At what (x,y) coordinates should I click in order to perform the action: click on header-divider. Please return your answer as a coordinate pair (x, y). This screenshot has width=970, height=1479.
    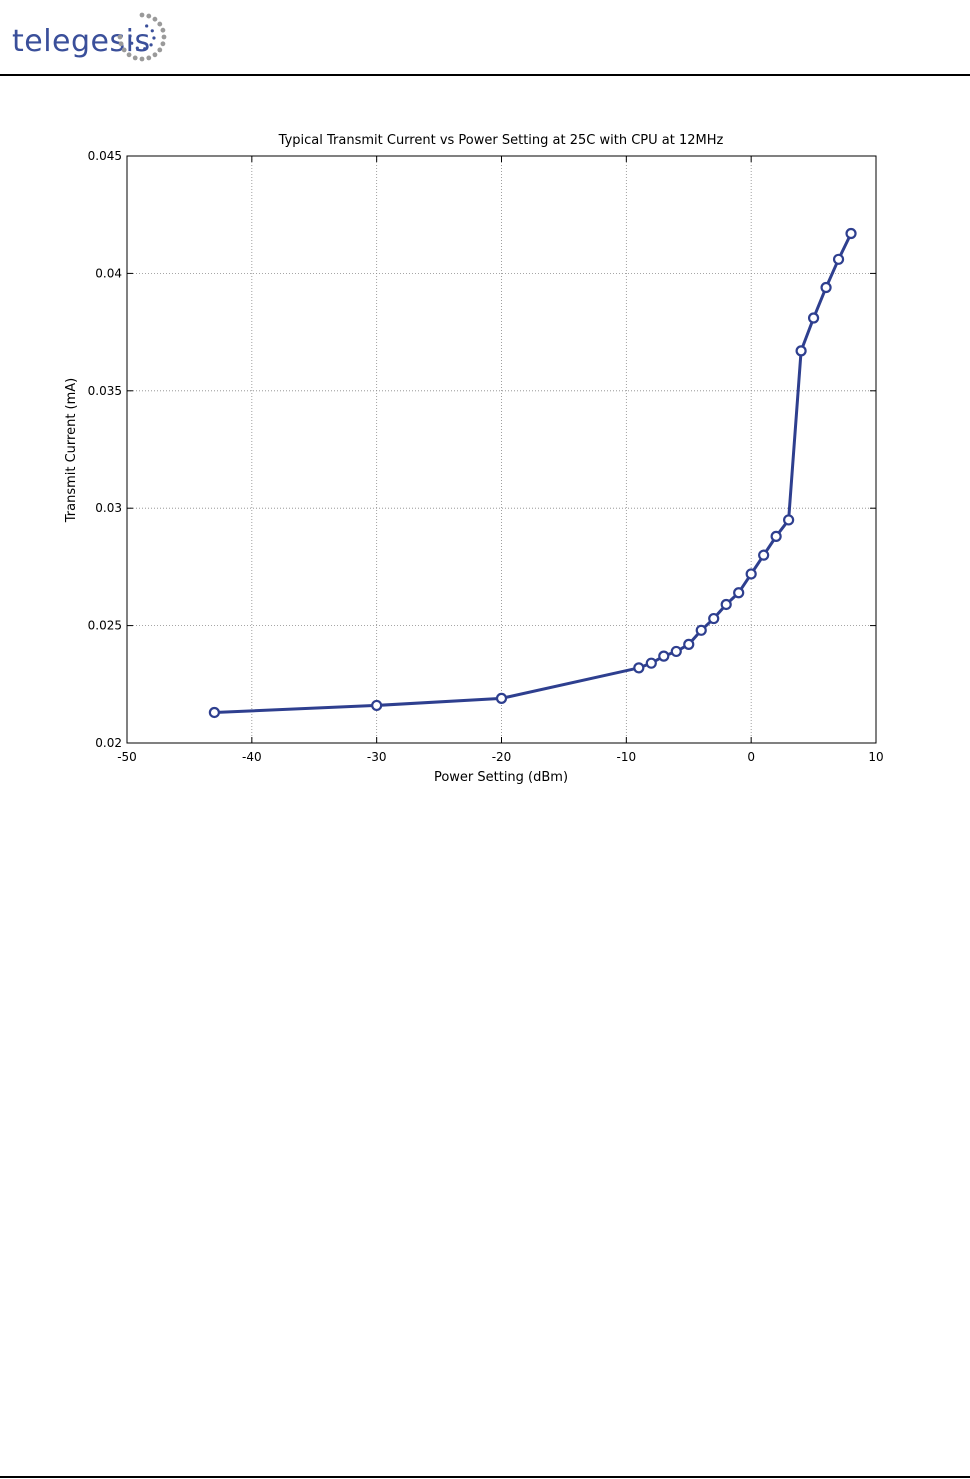
    Looking at the image, I should click on (485, 75).